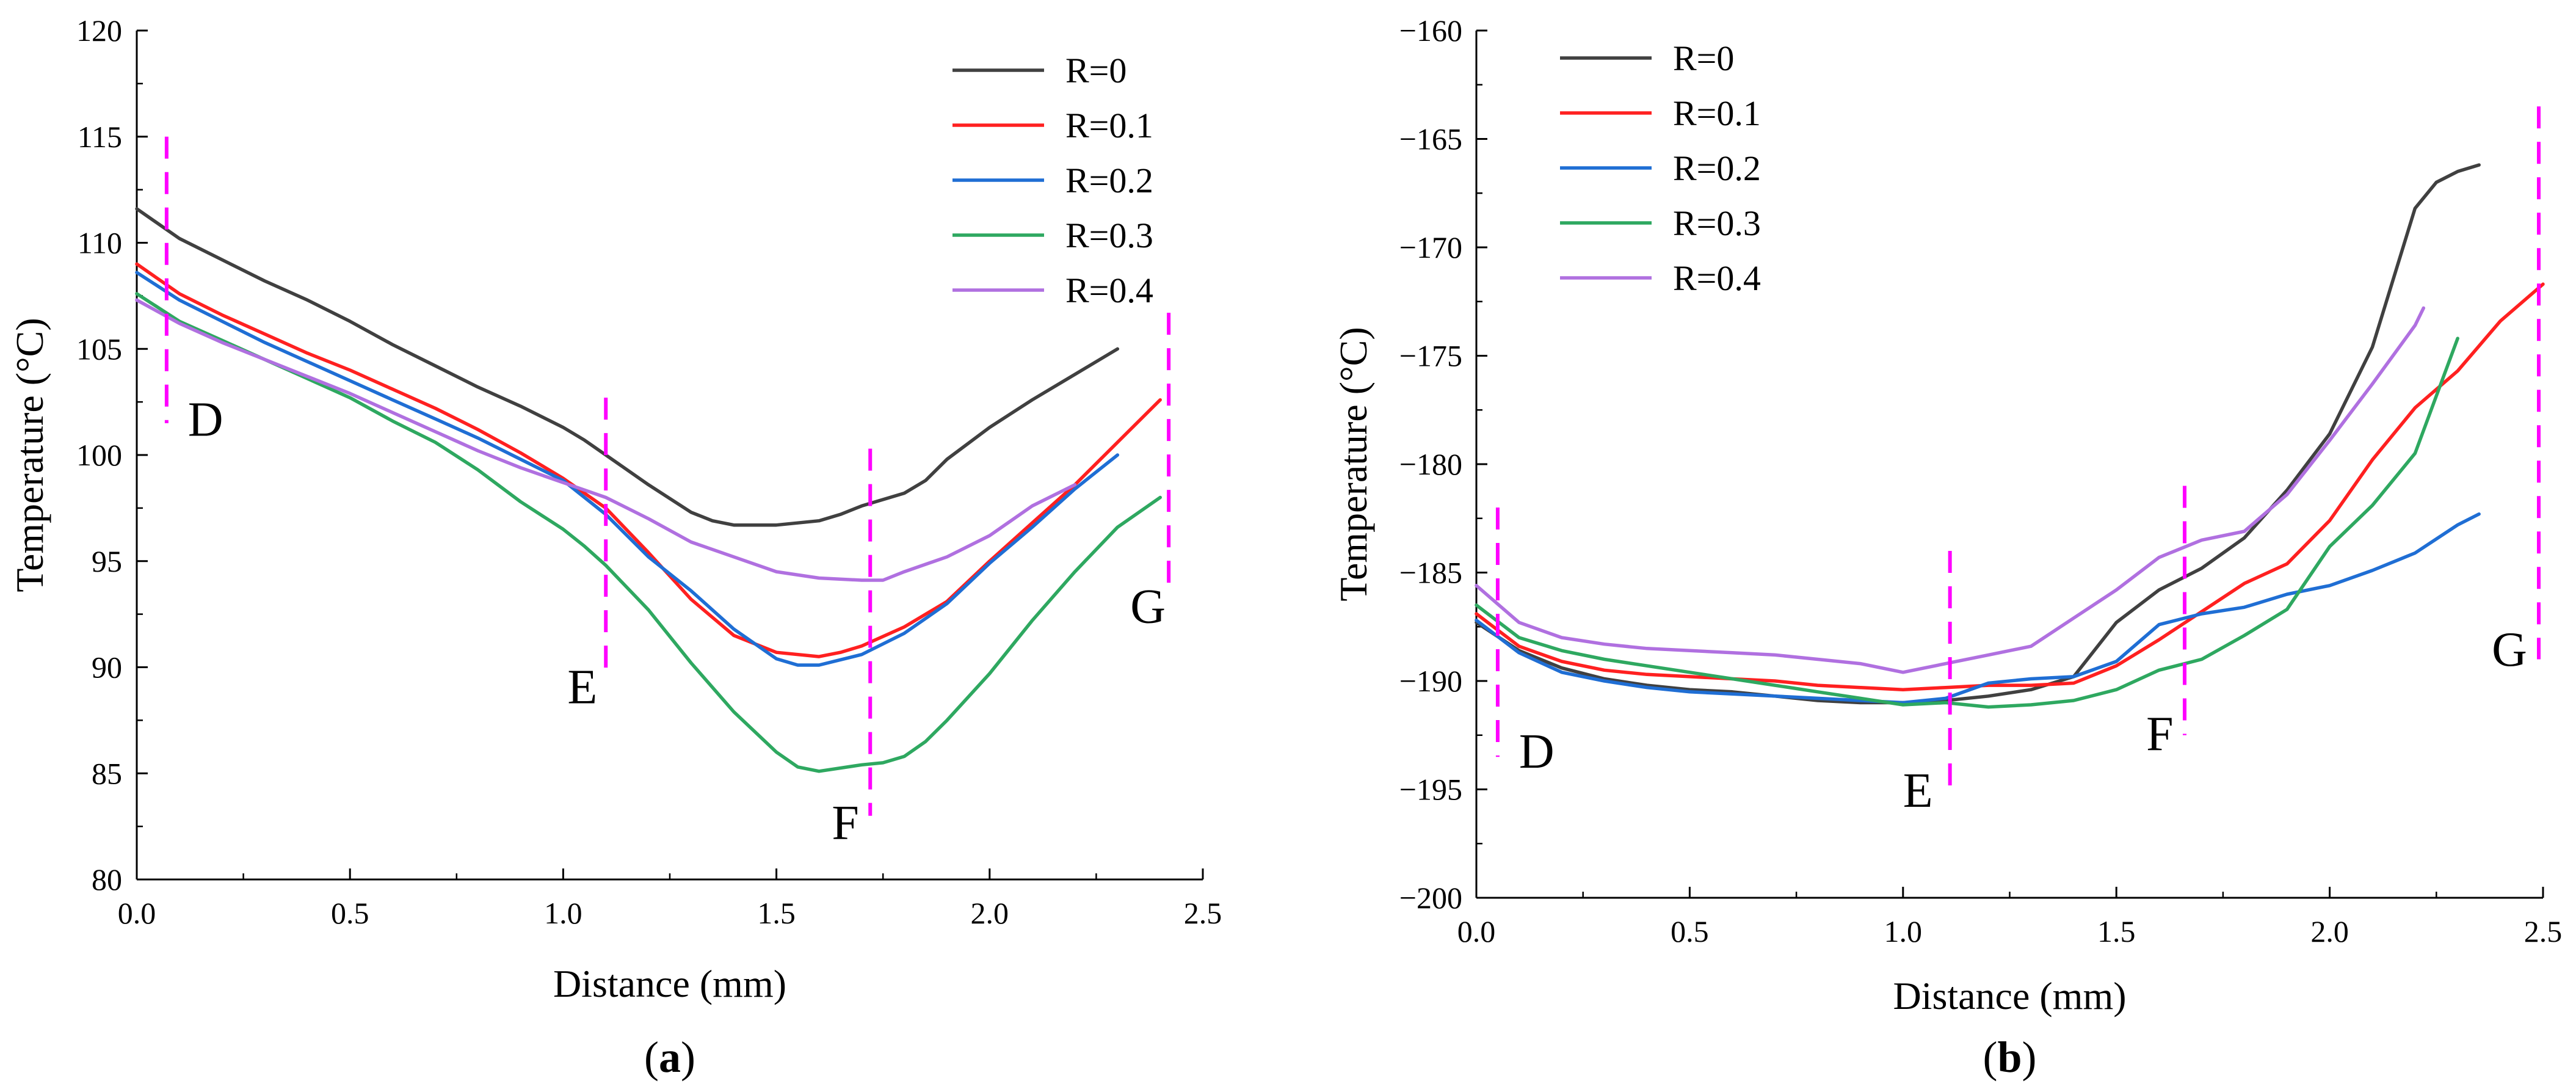  What do you see at coordinates (99, 455) in the screenshot?
I see `y-tick-label: 100` at bounding box center [99, 455].